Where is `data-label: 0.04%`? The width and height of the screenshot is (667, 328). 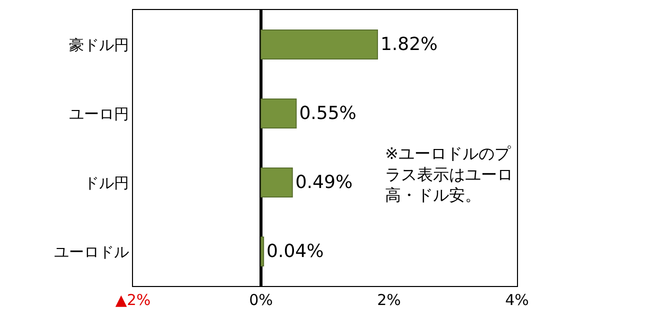 data-label: 0.04% is located at coordinates (295, 251).